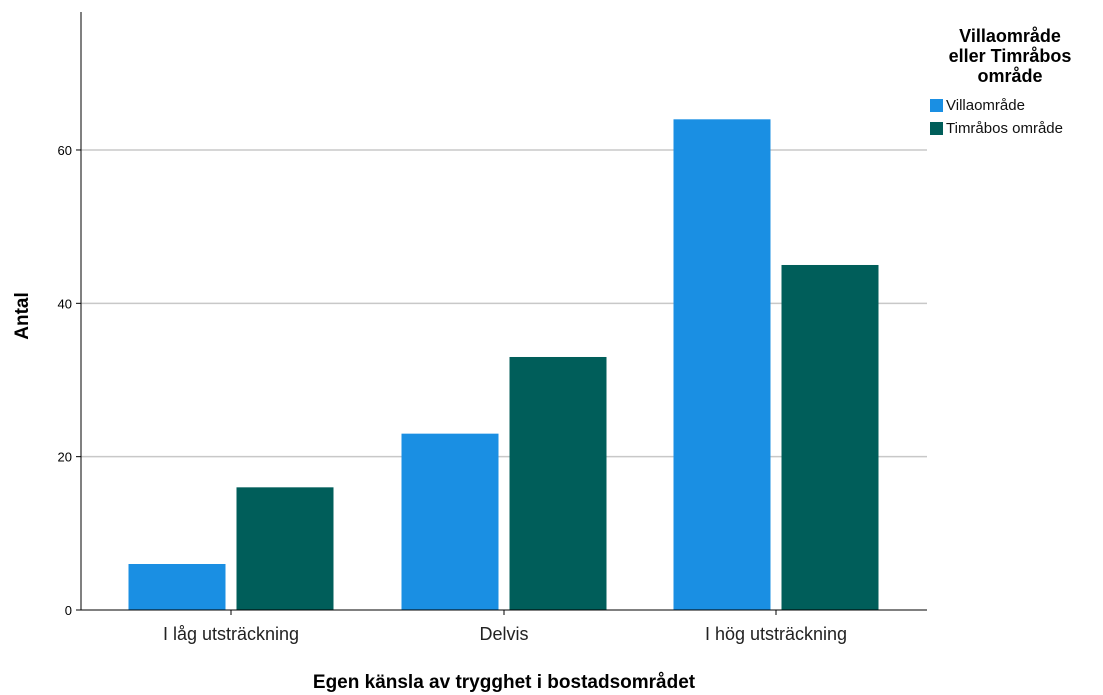 Image resolution: width=1103 pixels, height=695 pixels. Describe the element at coordinates (1004, 128) in the screenshot. I see `legend-label: Timråbos område` at that location.